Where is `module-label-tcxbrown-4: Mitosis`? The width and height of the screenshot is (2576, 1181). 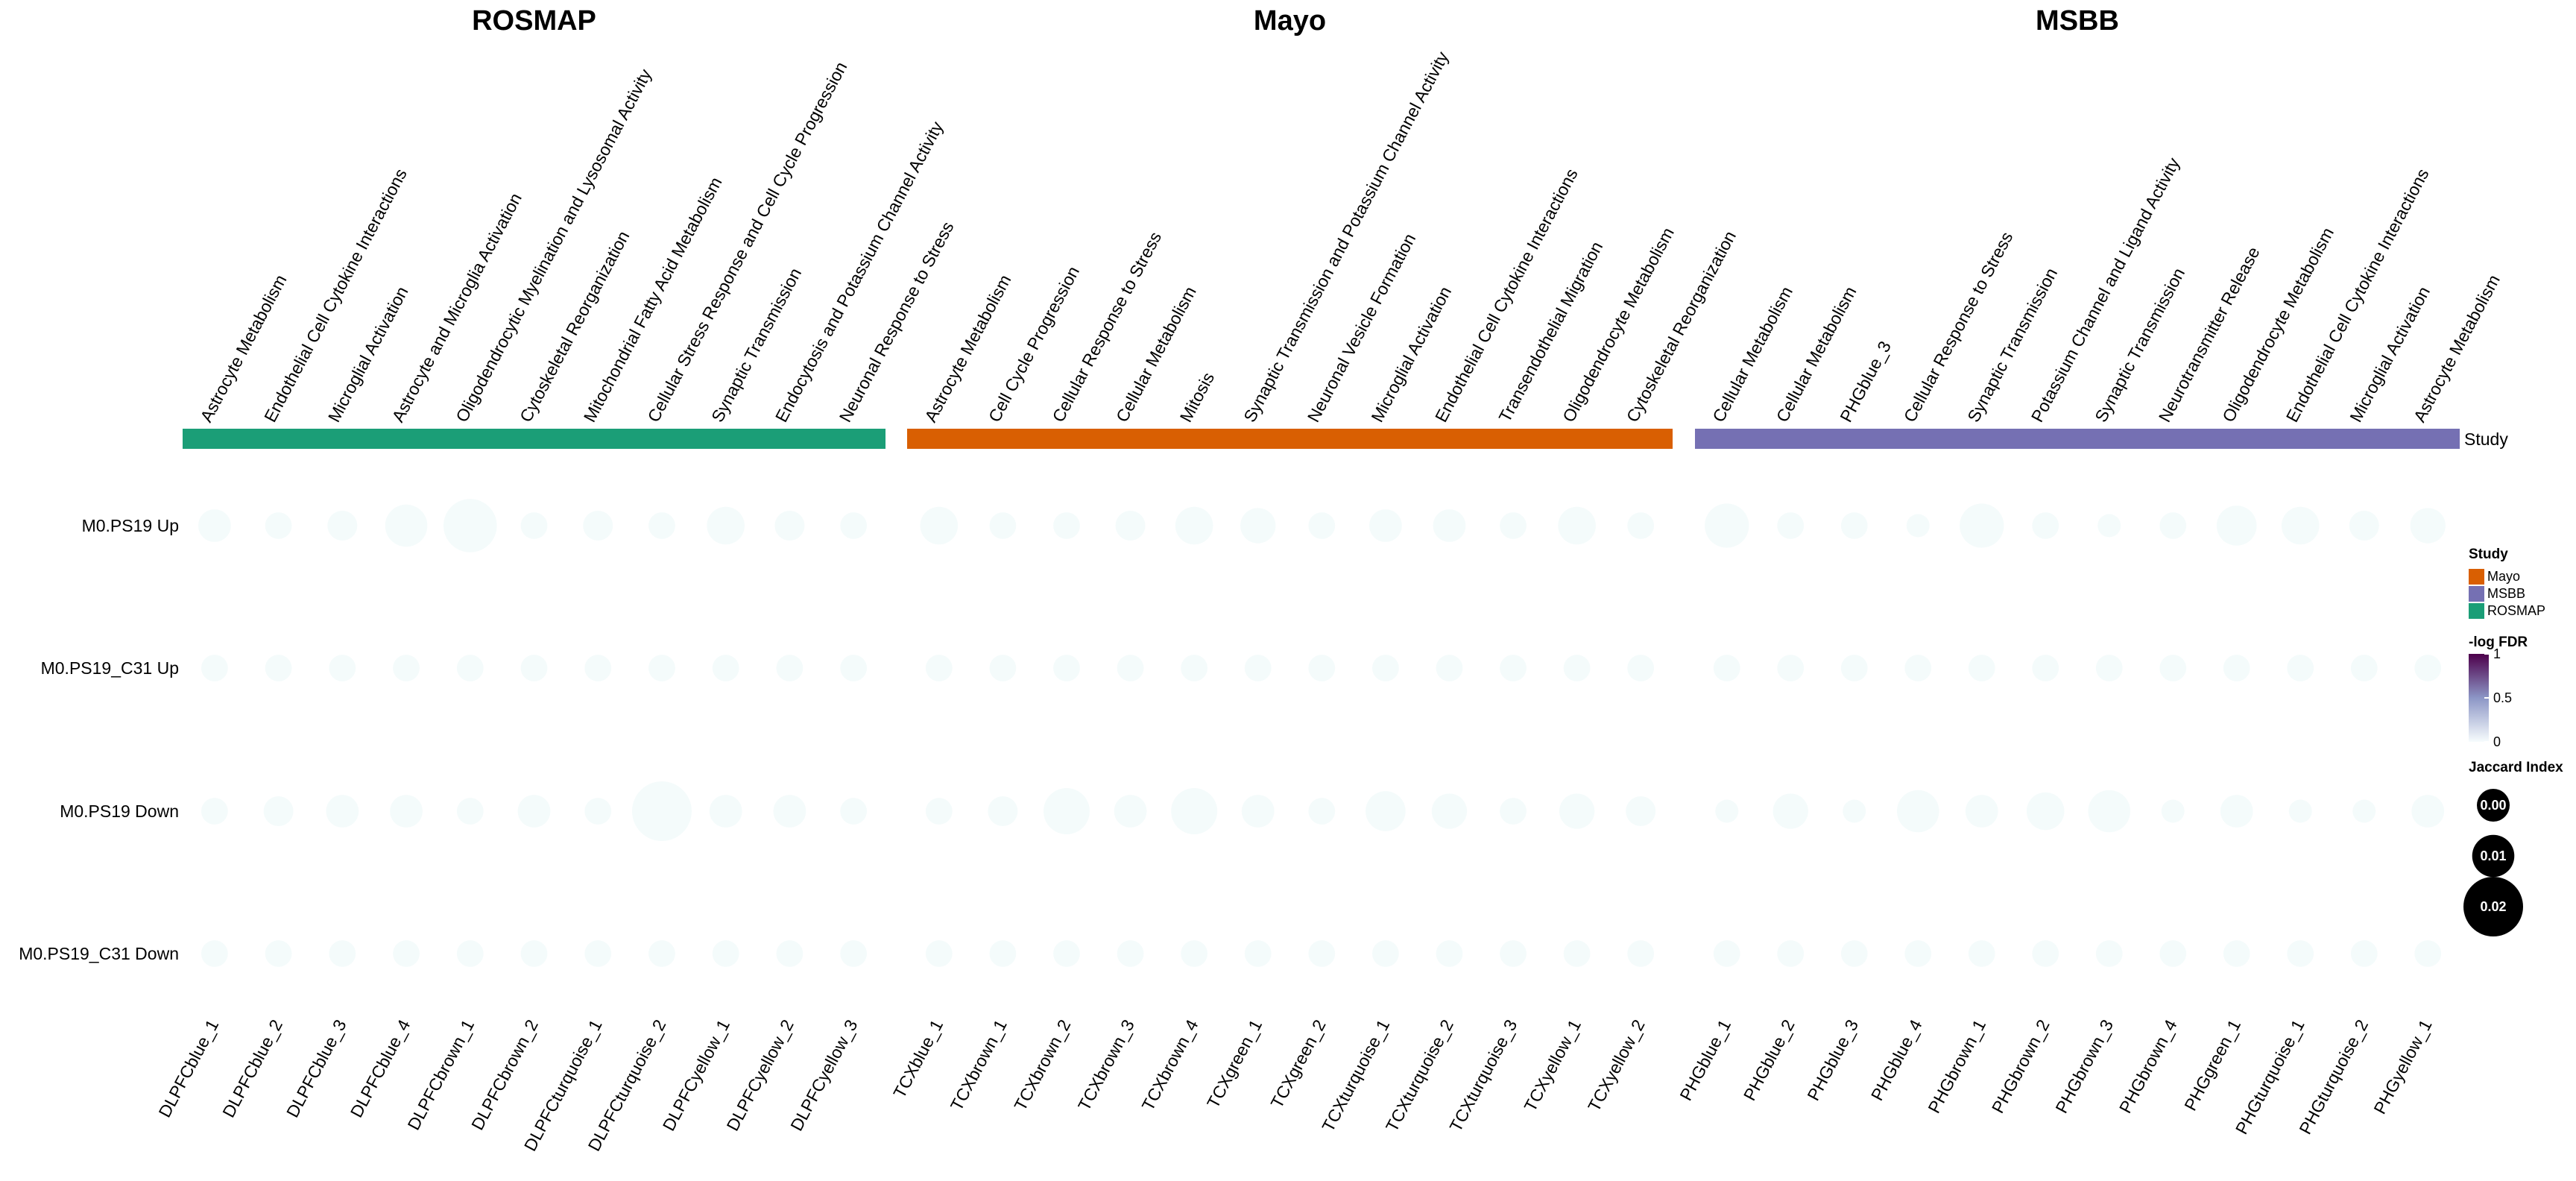
module-label-tcxbrown-4: Mitosis is located at coordinates (1197, 397).